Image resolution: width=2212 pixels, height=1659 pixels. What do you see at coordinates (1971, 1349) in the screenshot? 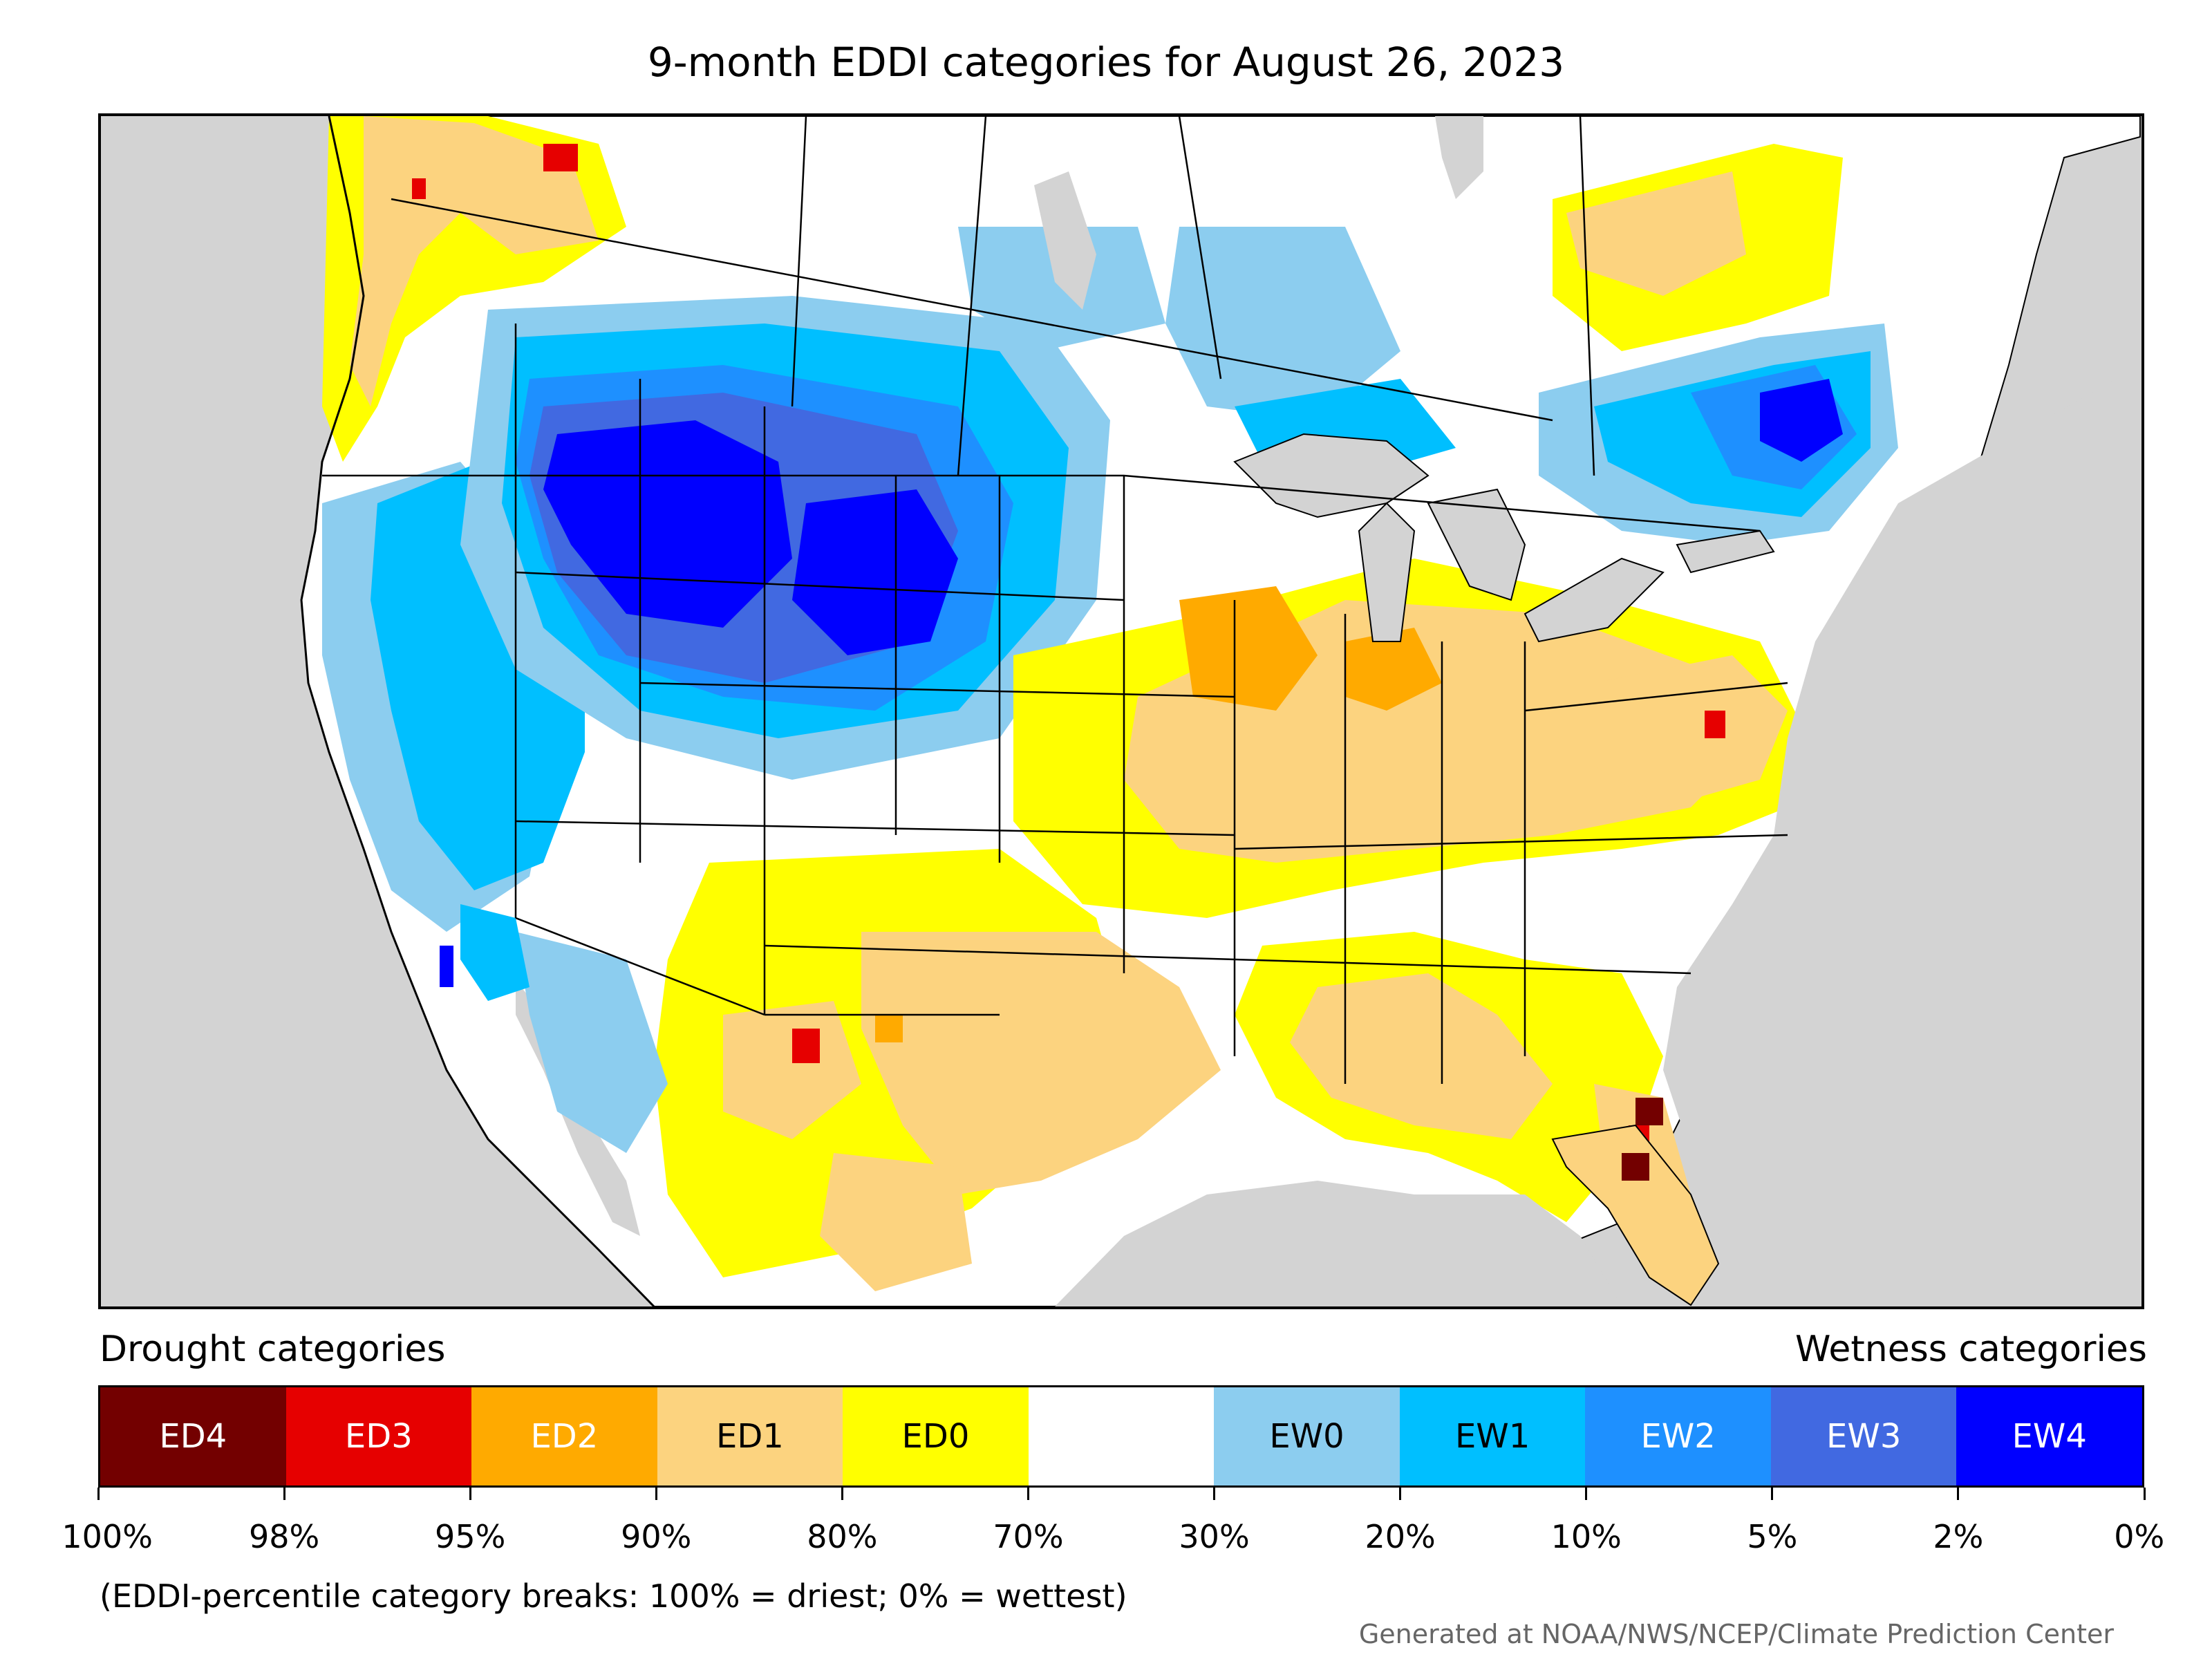
I see `wetness-categories-heading: Wetness categories` at bounding box center [1971, 1349].